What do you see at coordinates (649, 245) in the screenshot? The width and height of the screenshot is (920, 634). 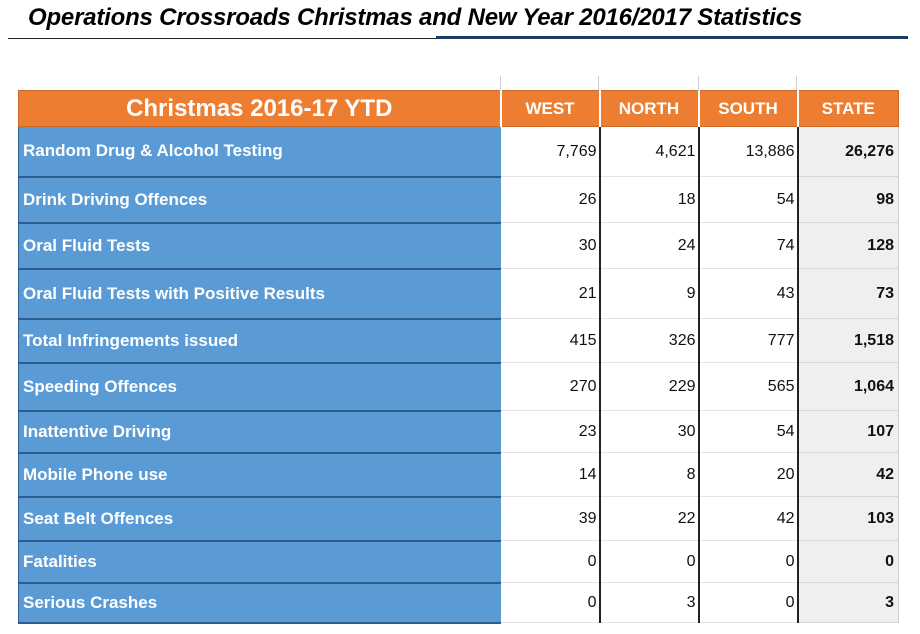 I see `cell-north: 24` at bounding box center [649, 245].